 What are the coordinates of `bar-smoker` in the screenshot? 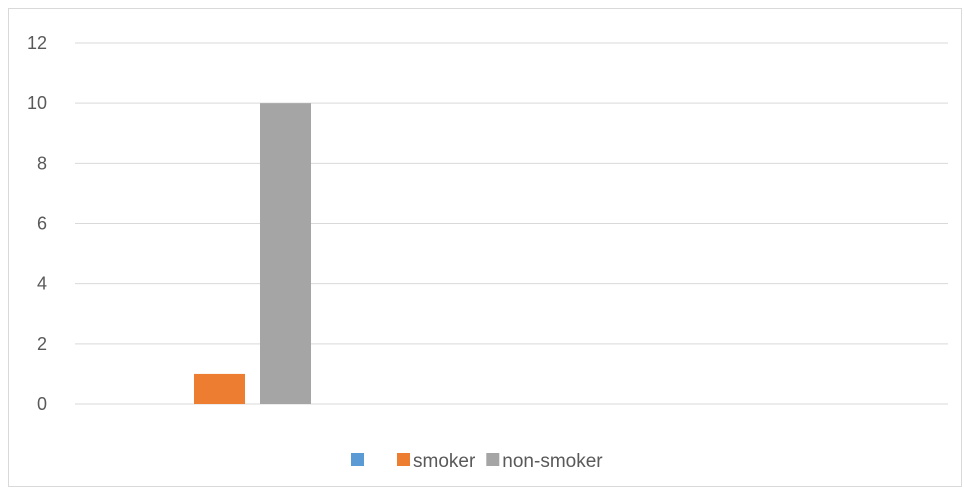 It's located at (219, 388).